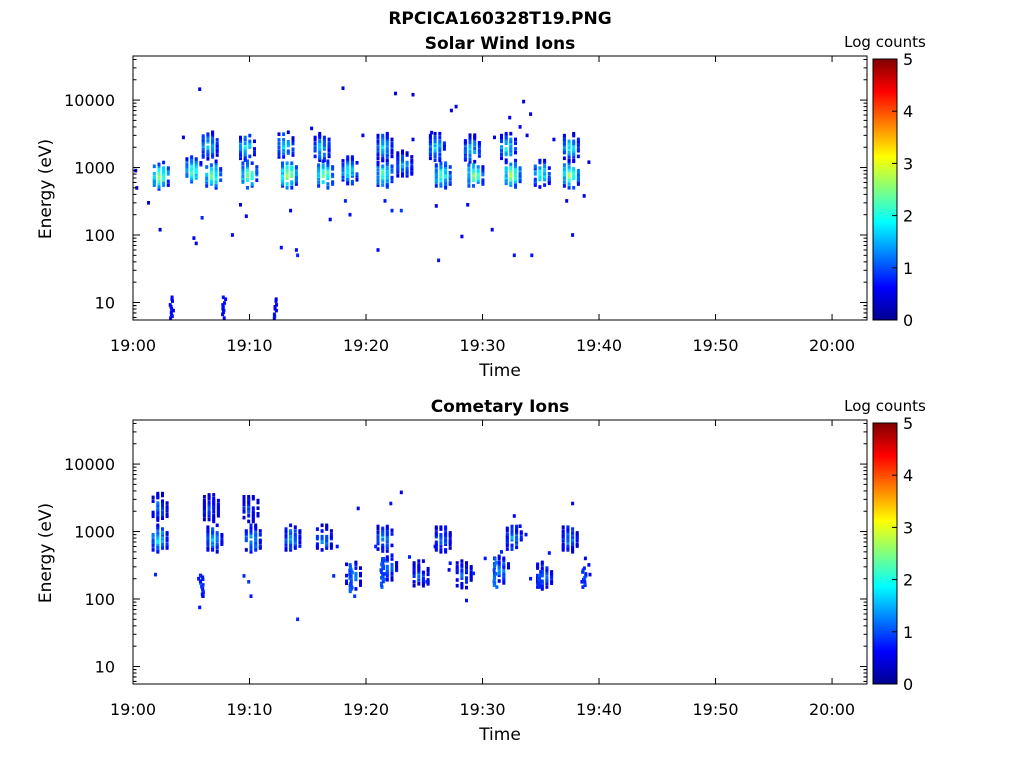 The width and height of the screenshot is (1024, 768). I want to click on colorbar-tick-label-0: 0, so click(908, 684).